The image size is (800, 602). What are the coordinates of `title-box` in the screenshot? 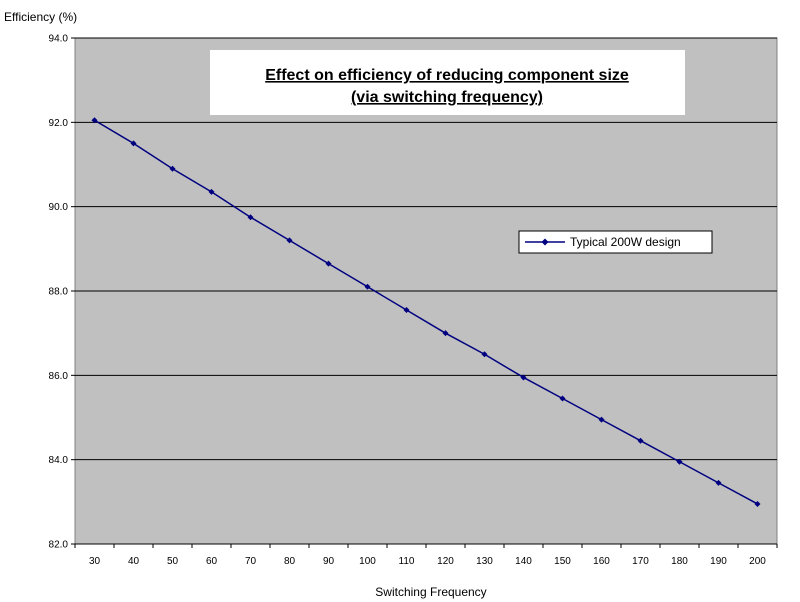 It's located at (447, 82).